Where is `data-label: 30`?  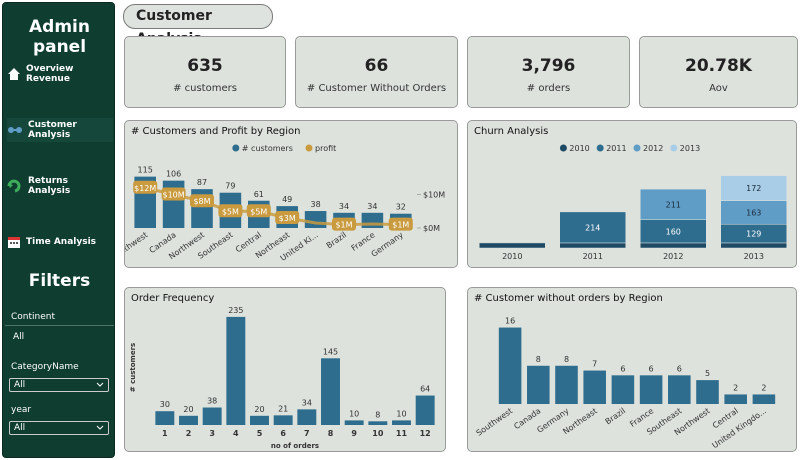 data-label: 30 is located at coordinates (165, 404).